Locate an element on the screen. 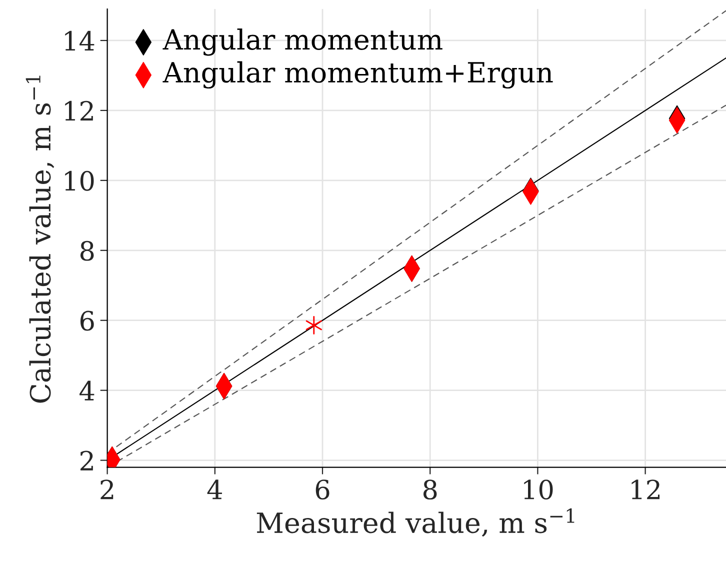 Image resolution: width=726 pixels, height=567 pixels. x-axis-title: Measured value, m s$^{−1}$ is located at coordinates (415, 522).